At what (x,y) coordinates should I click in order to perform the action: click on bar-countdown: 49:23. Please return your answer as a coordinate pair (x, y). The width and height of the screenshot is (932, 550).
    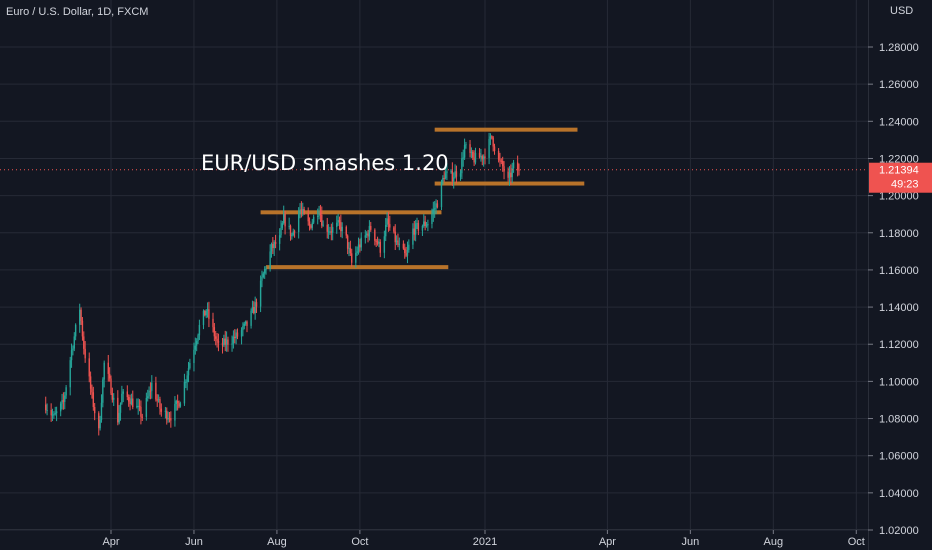
    Looking at the image, I should click on (905, 185).